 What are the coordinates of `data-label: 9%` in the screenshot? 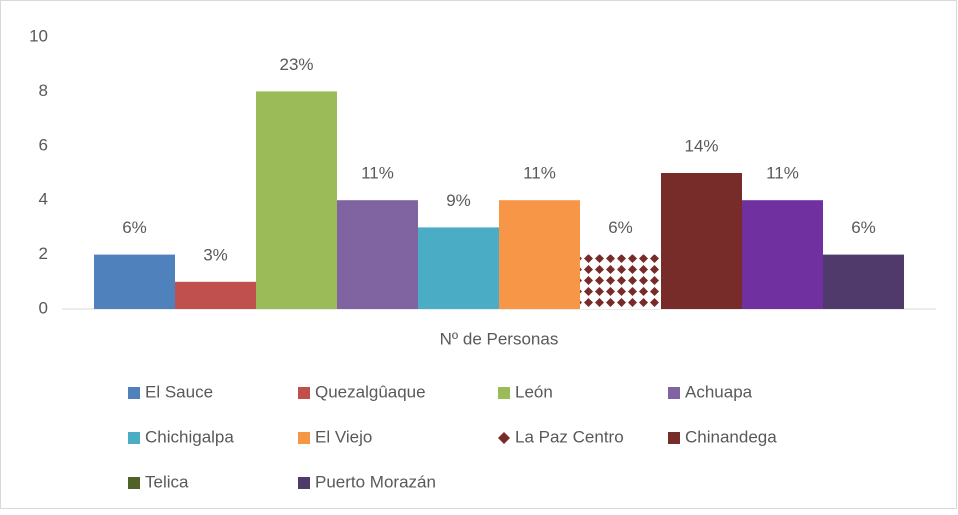 It's located at (458, 200).